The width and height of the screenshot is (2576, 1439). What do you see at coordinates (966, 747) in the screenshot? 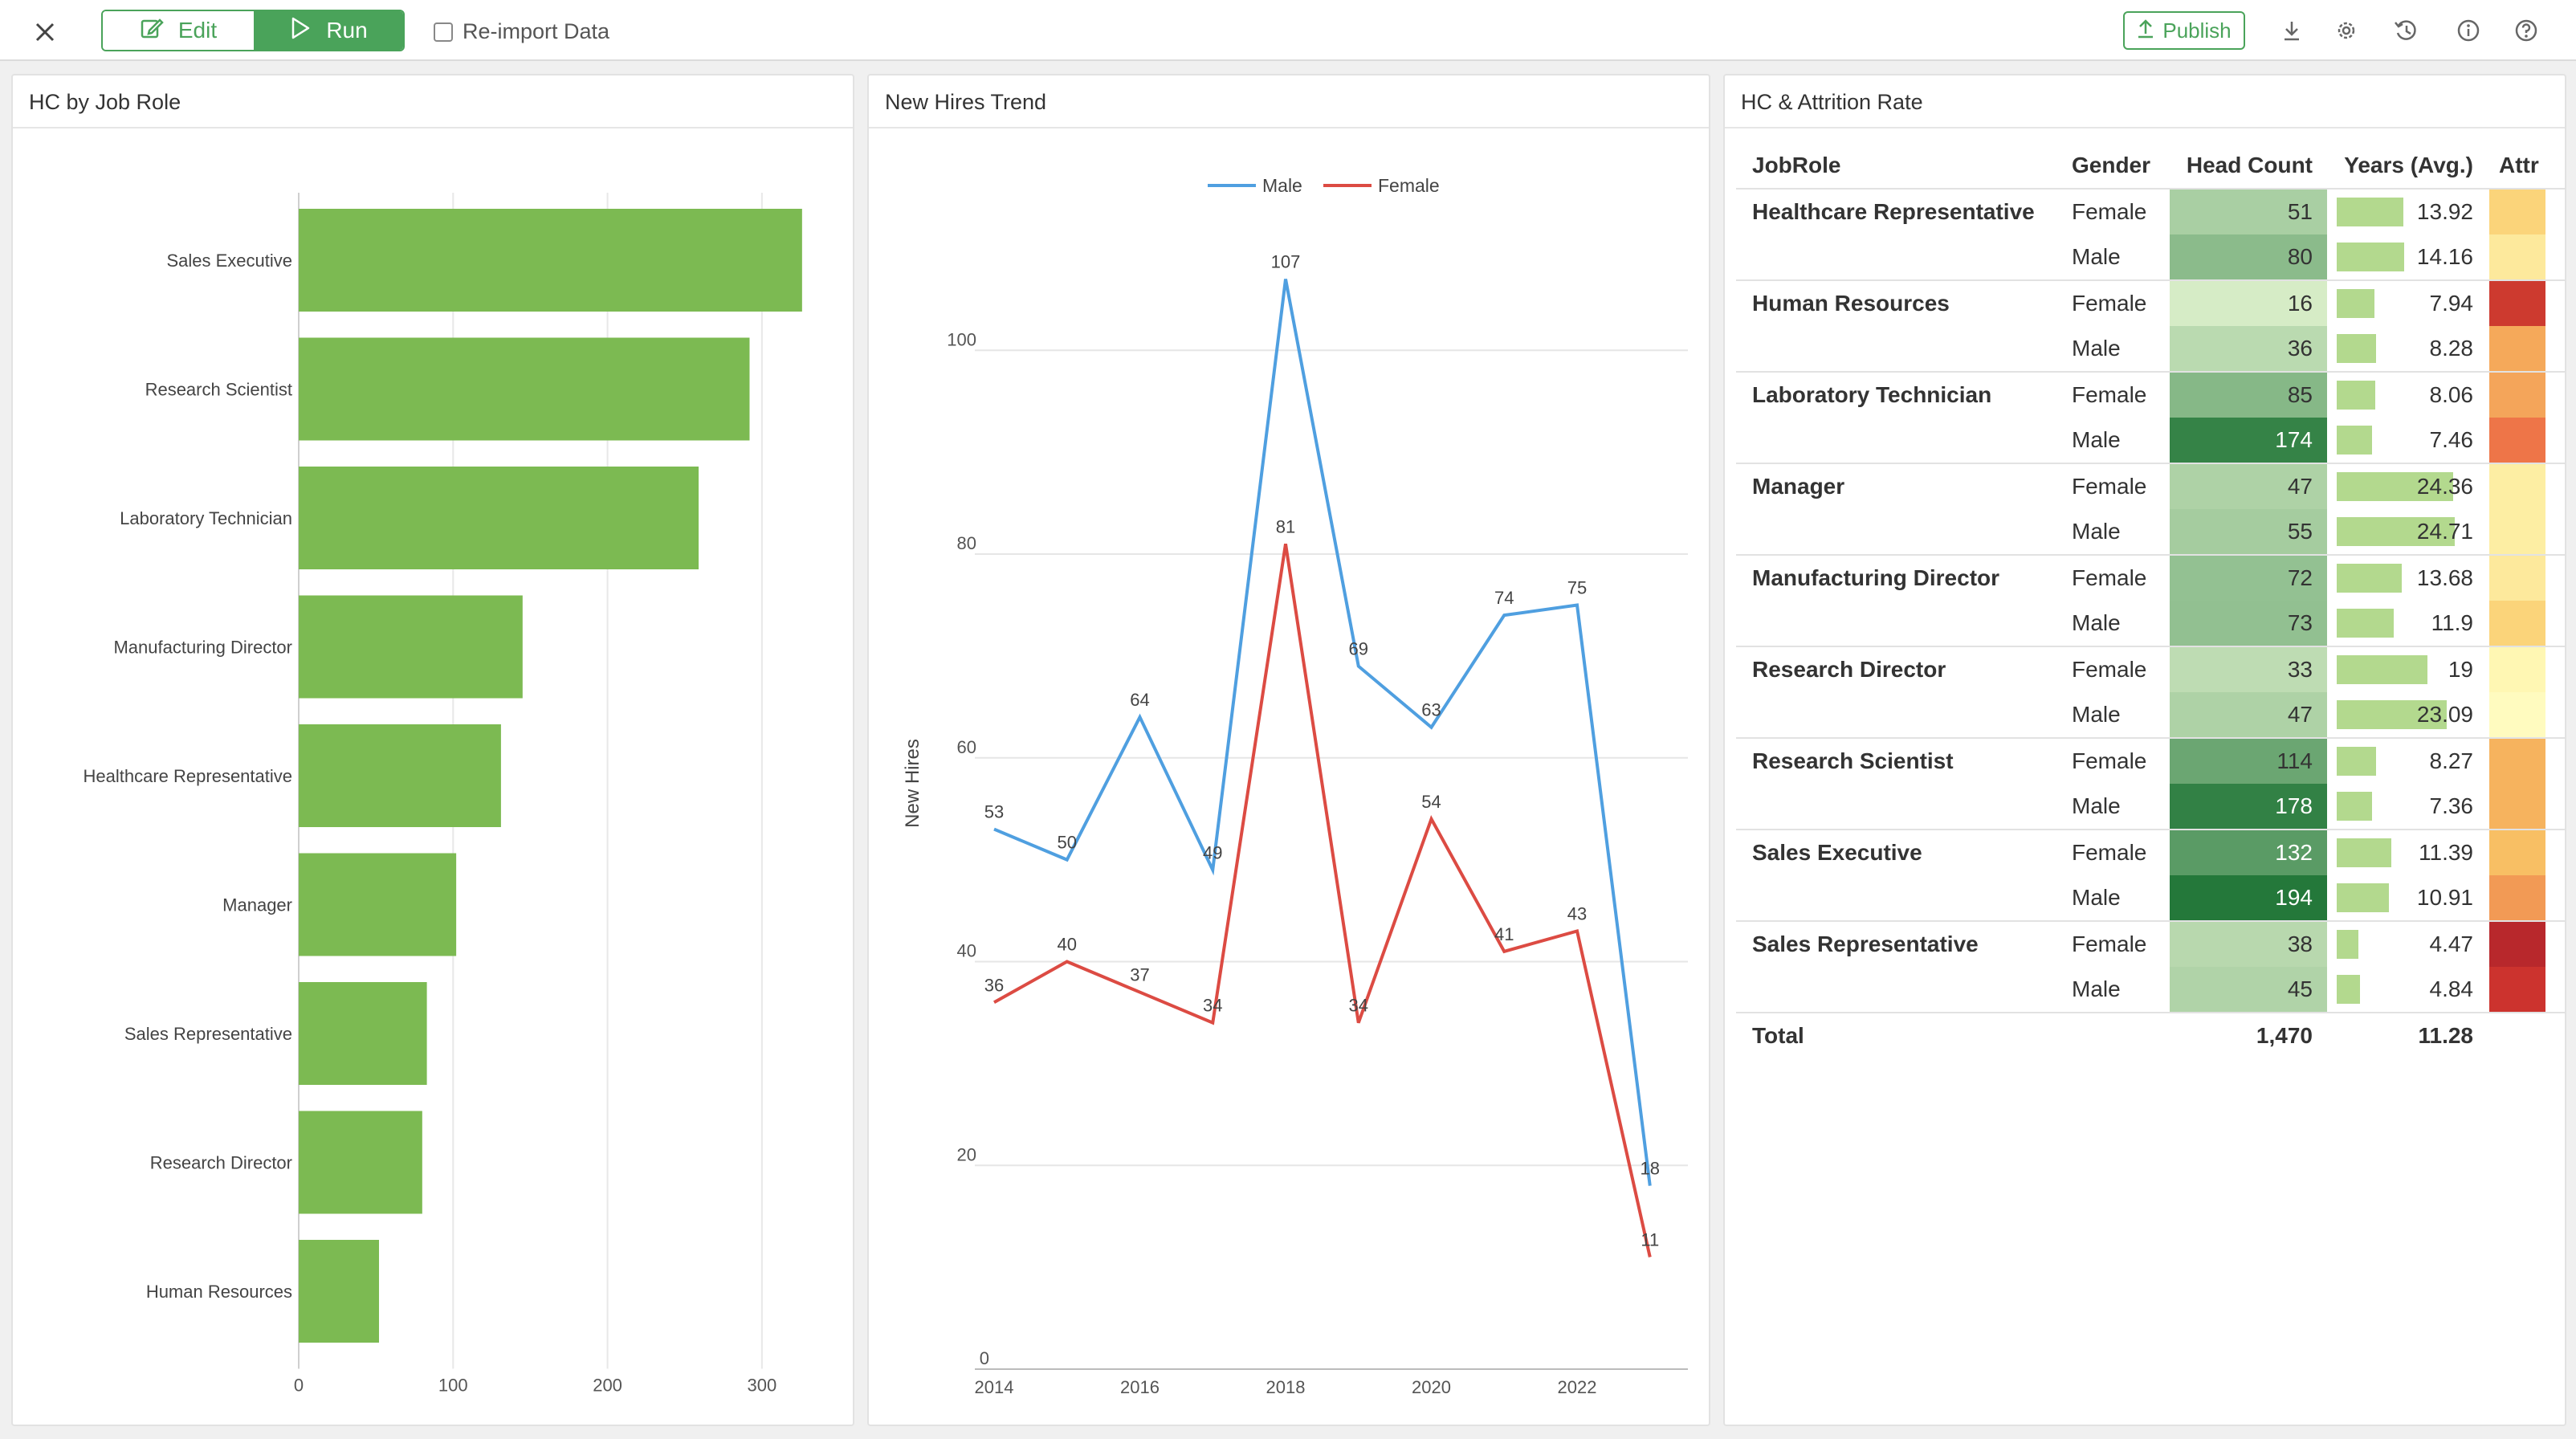
I see `y-tick-label: 60` at bounding box center [966, 747].